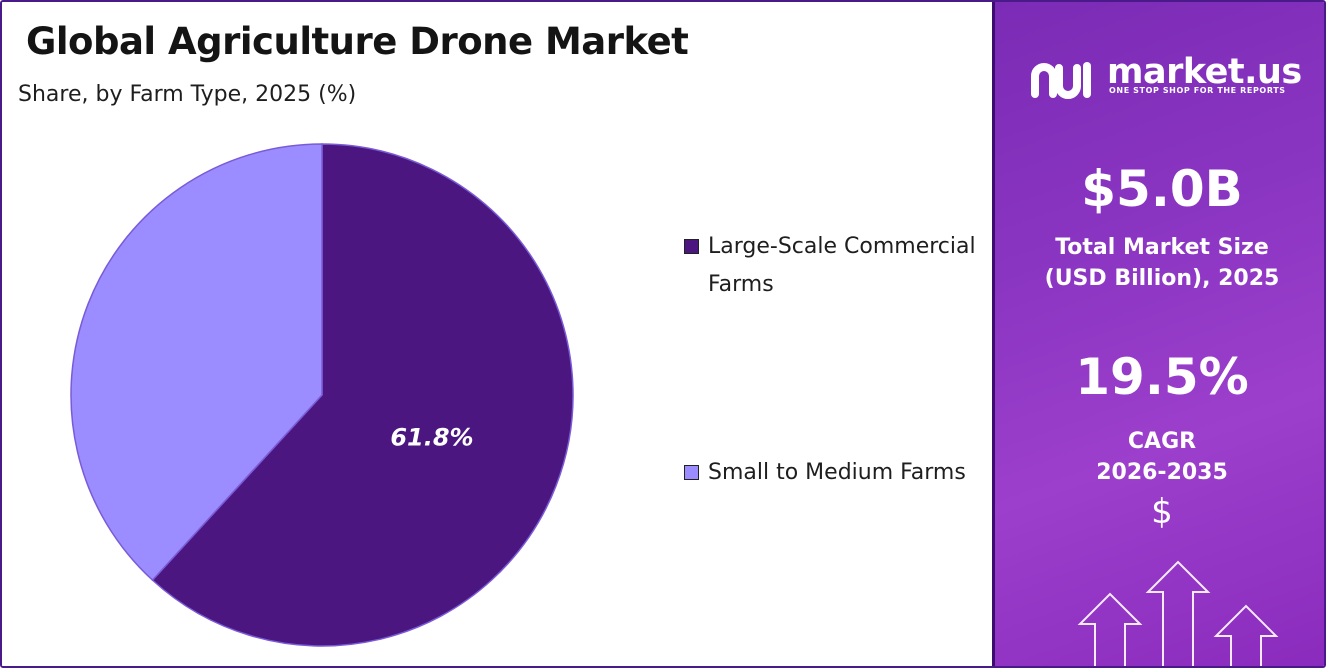 The width and height of the screenshot is (1326, 668). I want to click on legend-item-large-scale: Large-Scale Commercial Farms, so click(834, 266).